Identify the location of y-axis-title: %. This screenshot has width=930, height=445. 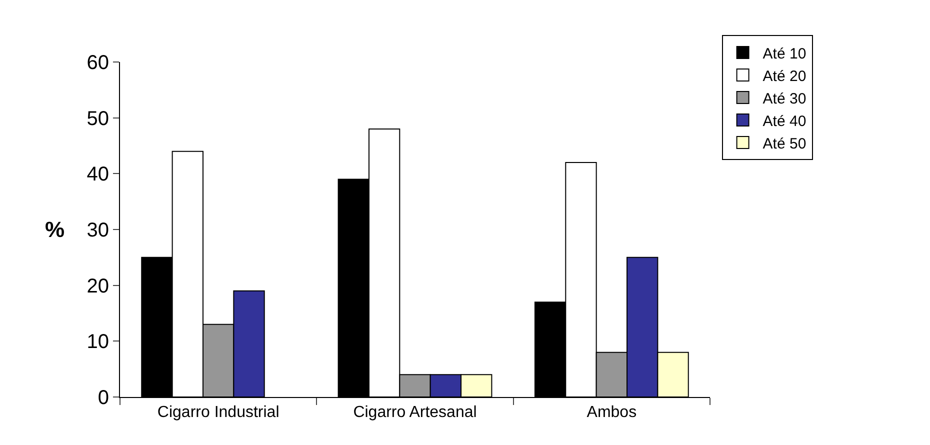
(55, 229).